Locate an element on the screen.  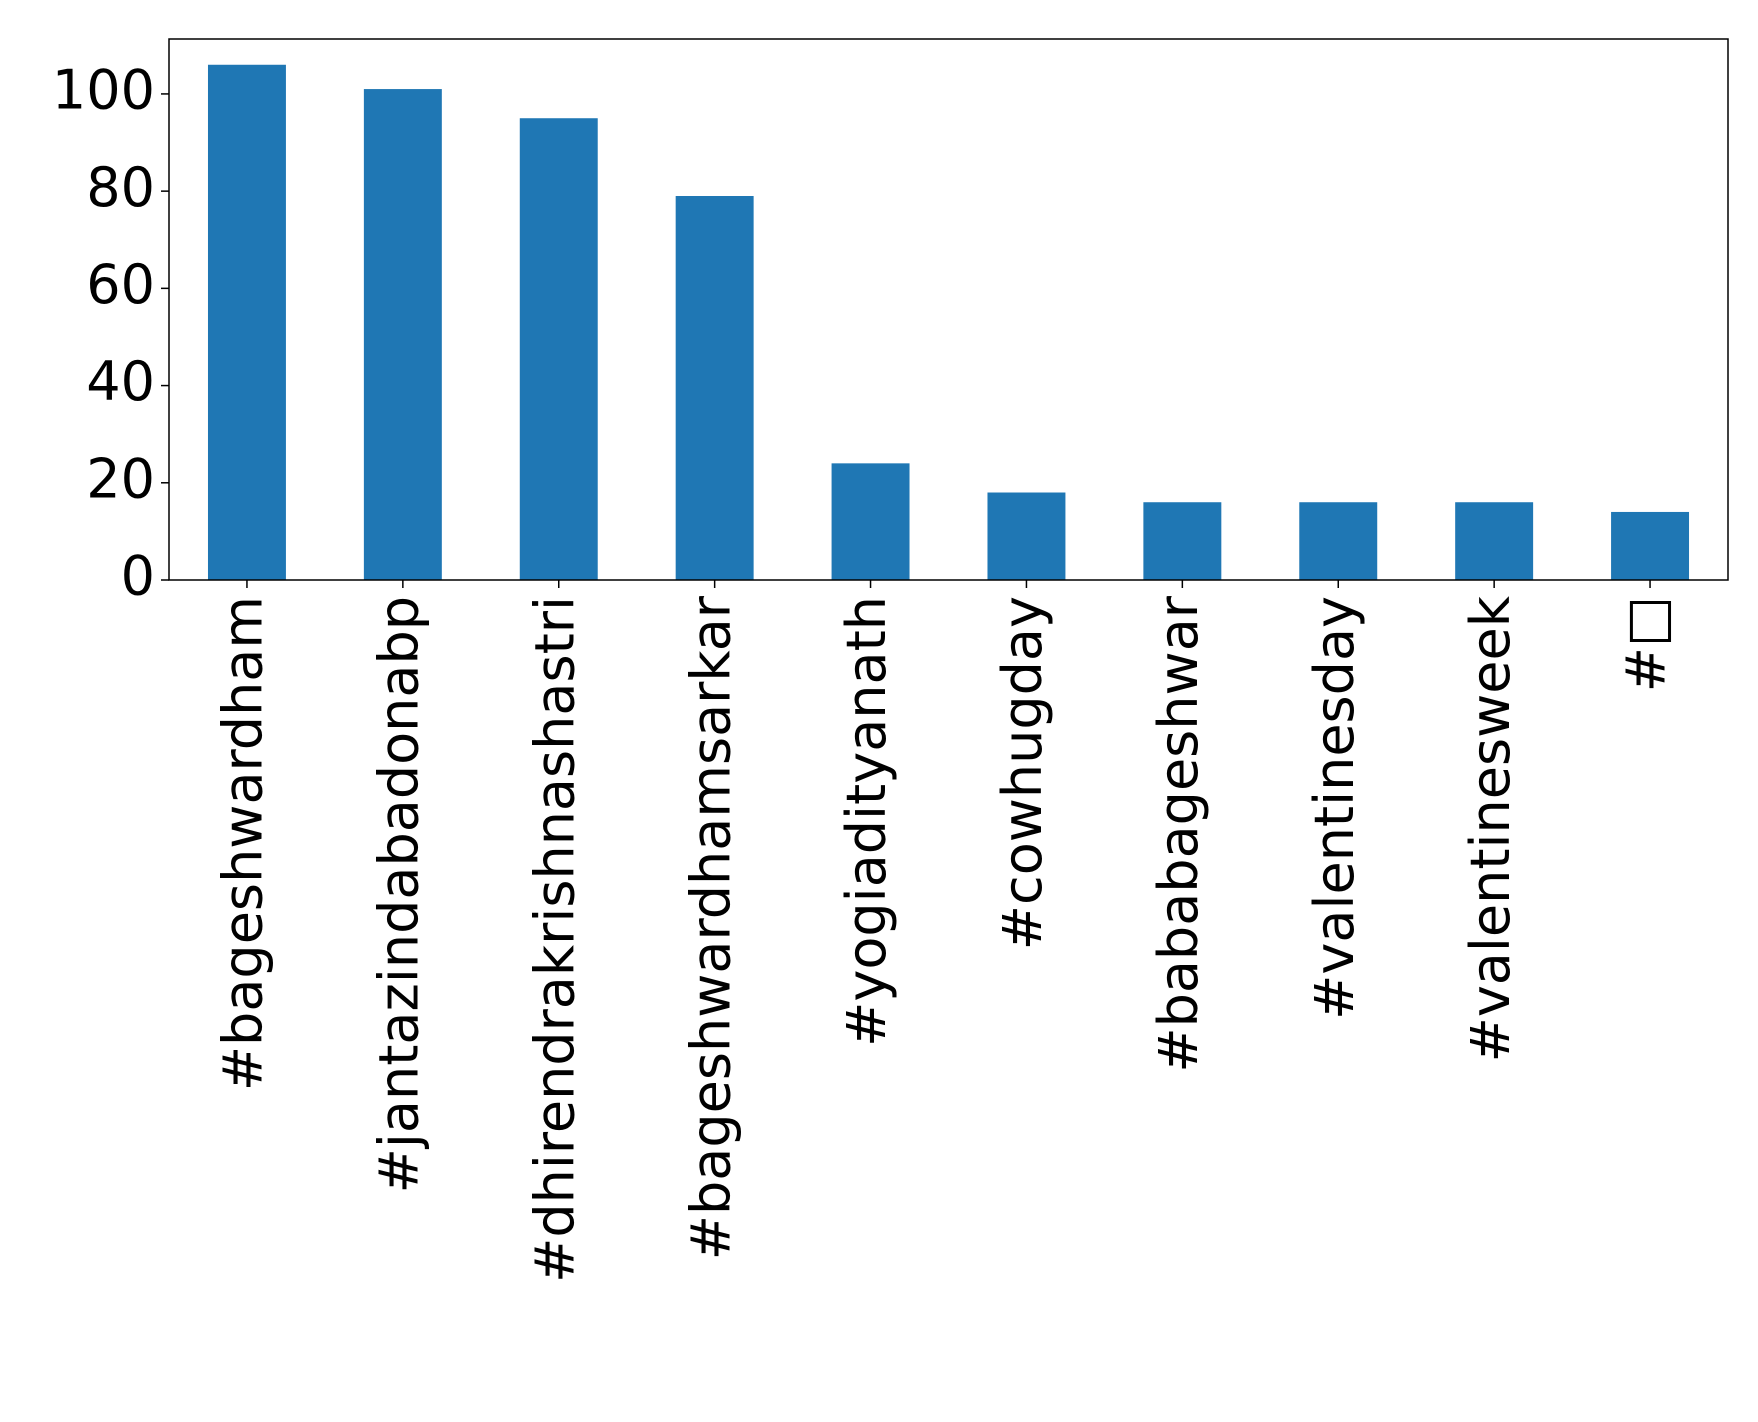
x-tick-label: #bababageshwar is located at coordinates (1178, 833).